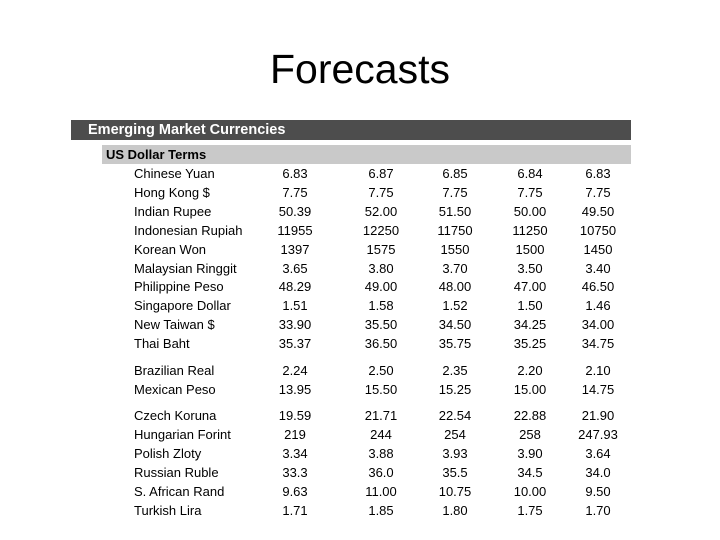  Describe the element at coordinates (295, 211) in the screenshot. I see `forecast-value: 50.39` at that location.